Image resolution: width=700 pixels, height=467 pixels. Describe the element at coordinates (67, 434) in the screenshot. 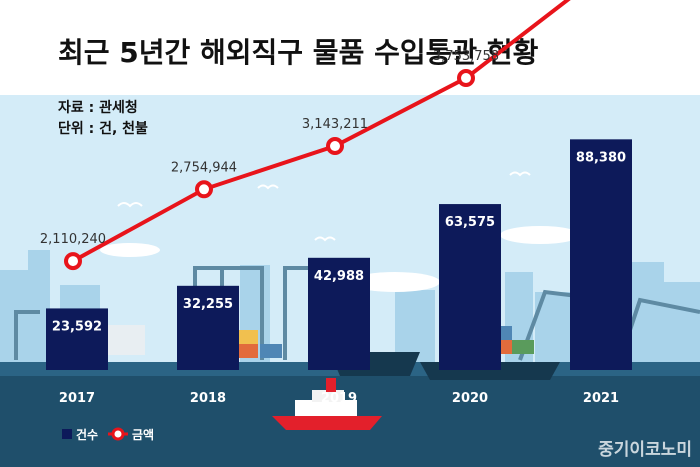

I see `legend-bar-swatch` at that location.